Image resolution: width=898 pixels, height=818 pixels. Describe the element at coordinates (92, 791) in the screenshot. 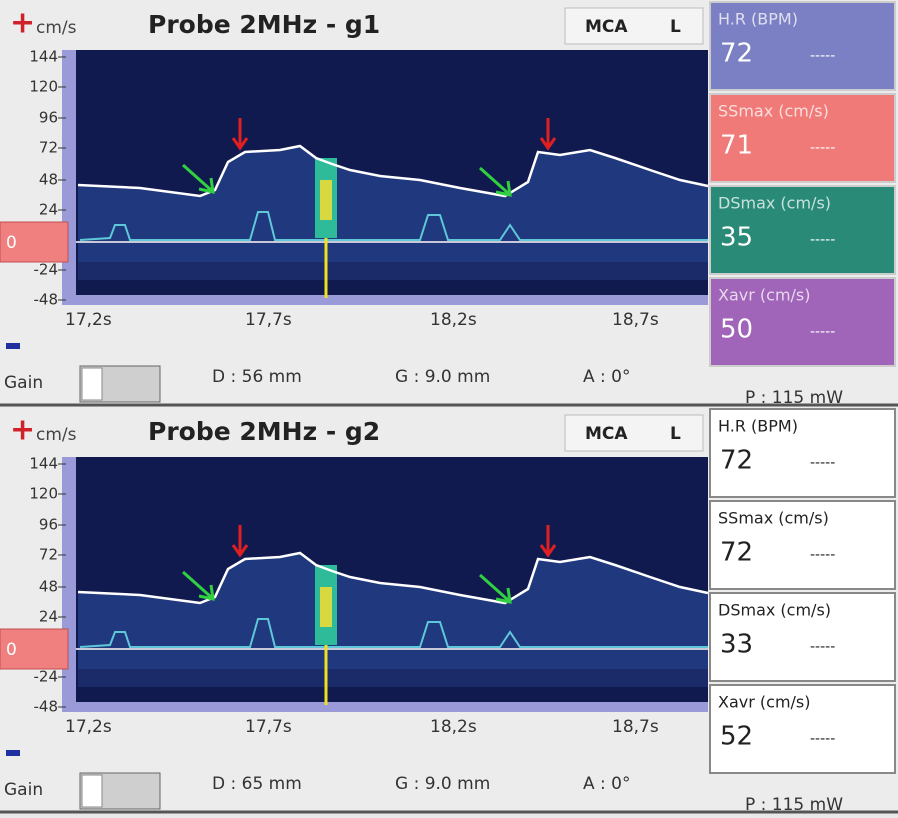

I see `gain-knob` at that location.